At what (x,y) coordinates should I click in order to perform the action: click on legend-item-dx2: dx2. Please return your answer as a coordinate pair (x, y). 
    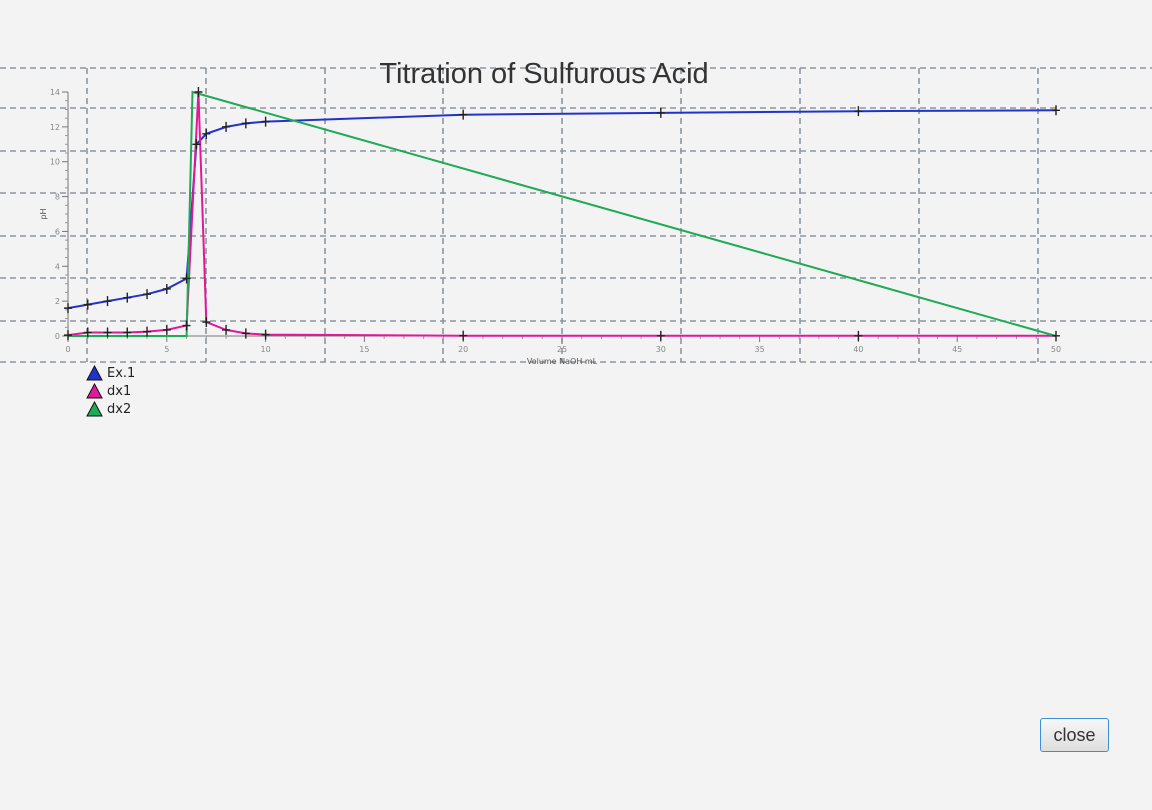
    Looking at the image, I should click on (110, 409).